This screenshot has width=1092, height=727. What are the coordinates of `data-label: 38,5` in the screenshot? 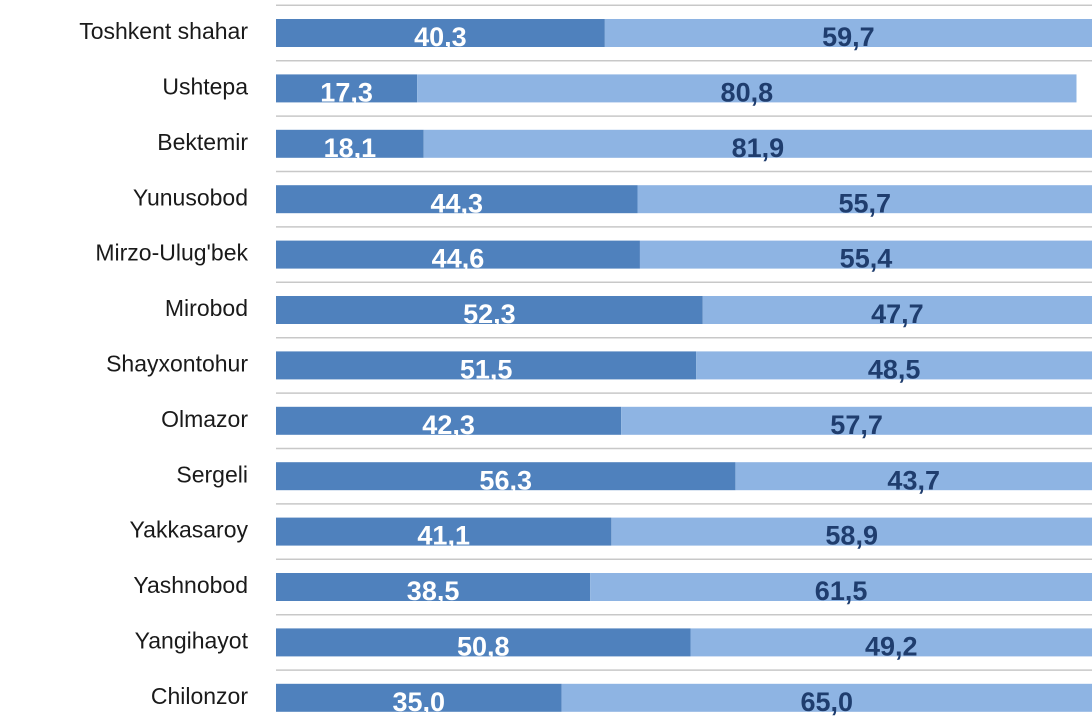 It's located at (433, 591).